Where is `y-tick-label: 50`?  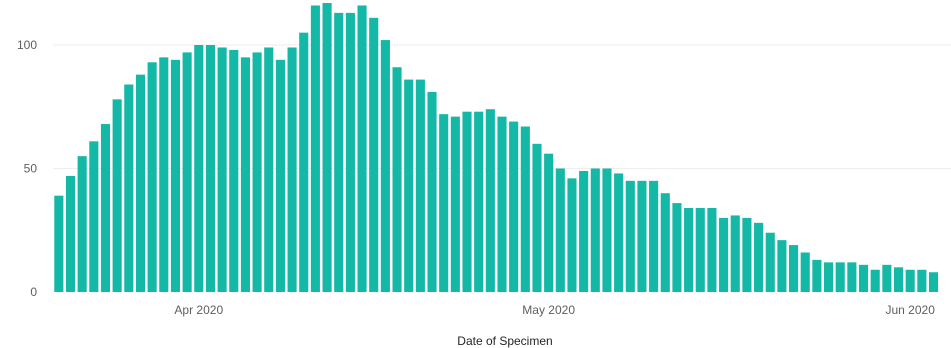
y-tick-label: 50 is located at coordinates (31, 169).